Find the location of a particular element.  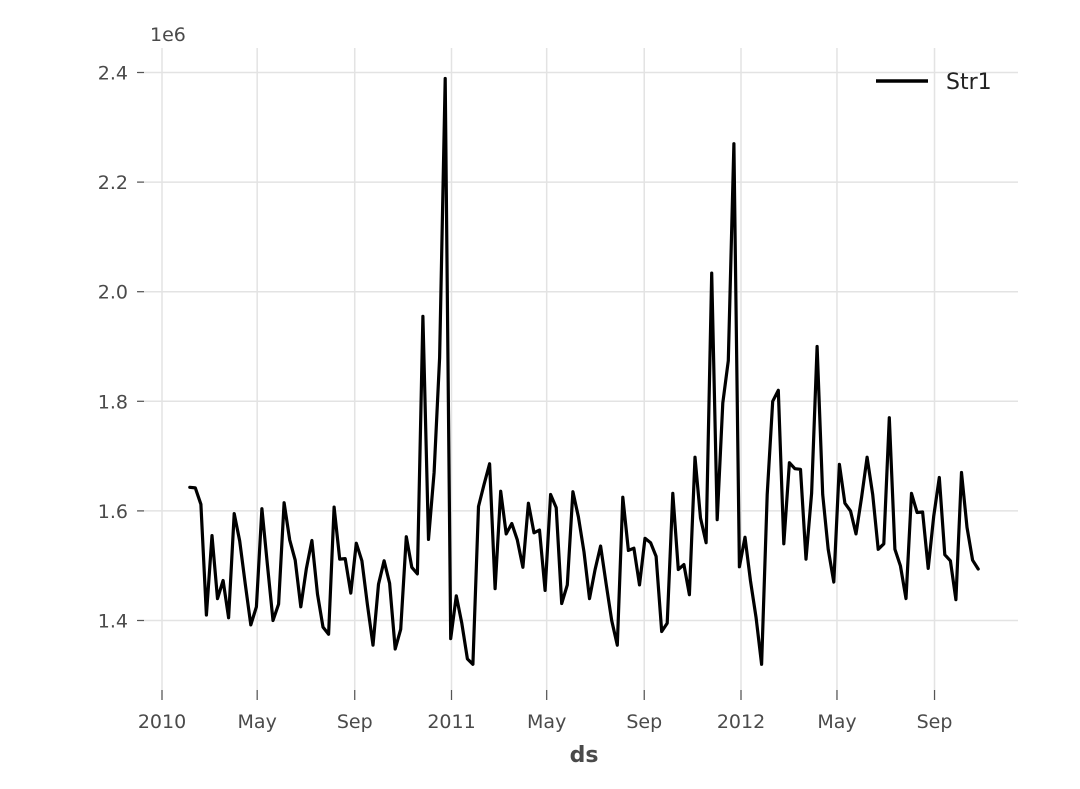

x-tick-label: 2012 is located at coordinates (741, 722).